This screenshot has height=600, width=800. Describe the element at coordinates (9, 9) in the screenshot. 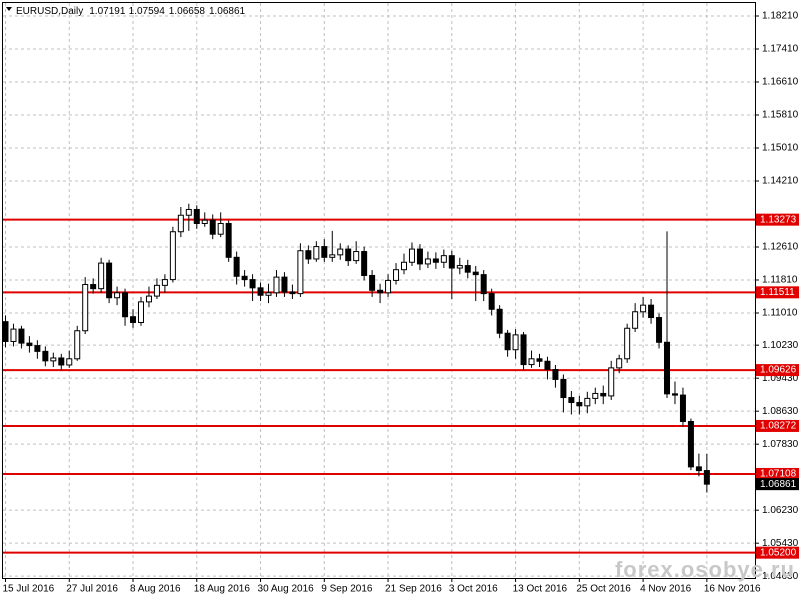

I see `menu-icon` at that location.